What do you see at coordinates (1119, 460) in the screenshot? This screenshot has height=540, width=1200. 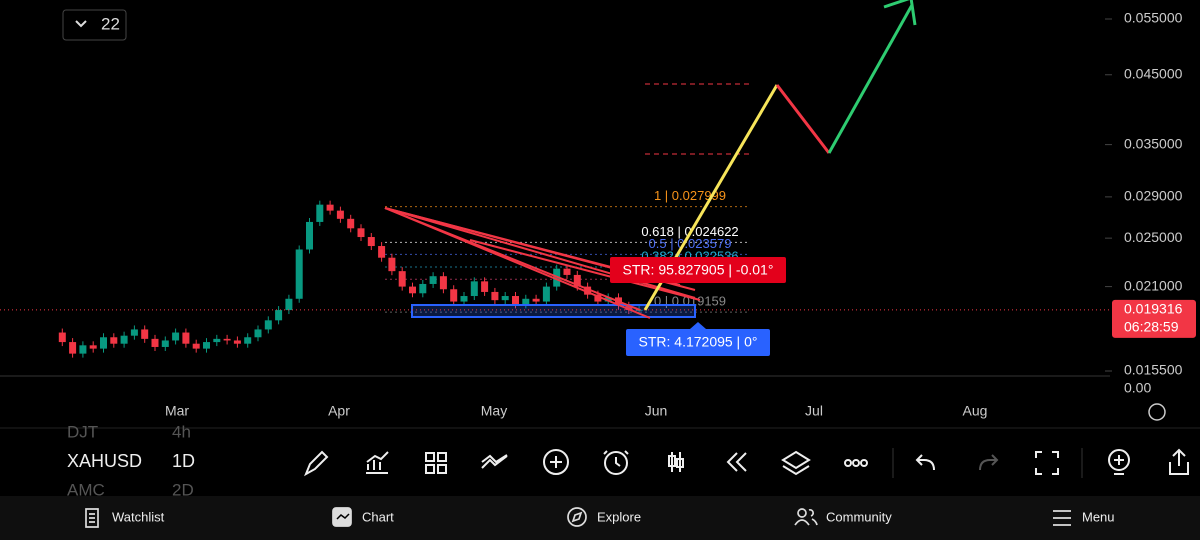 I see `idea-icon` at bounding box center [1119, 460].